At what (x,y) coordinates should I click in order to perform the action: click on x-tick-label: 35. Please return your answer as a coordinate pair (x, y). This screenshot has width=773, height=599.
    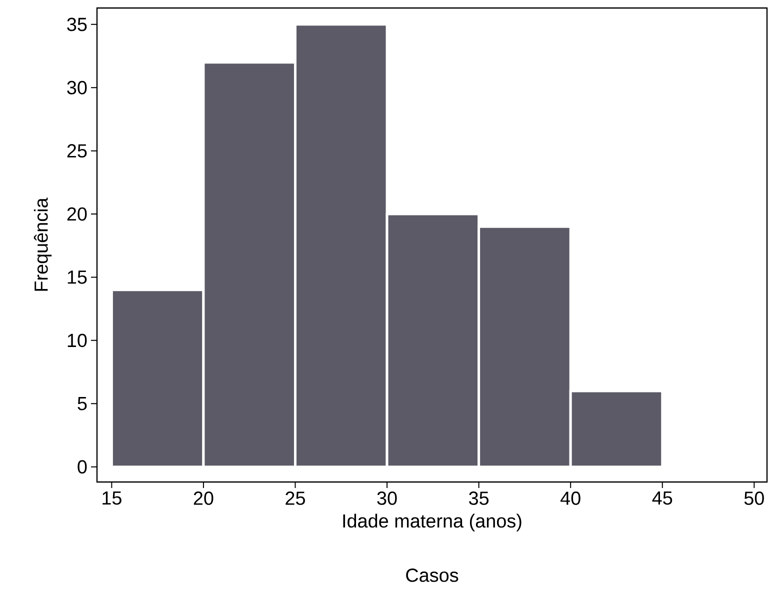
    Looking at the image, I should click on (479, 498).